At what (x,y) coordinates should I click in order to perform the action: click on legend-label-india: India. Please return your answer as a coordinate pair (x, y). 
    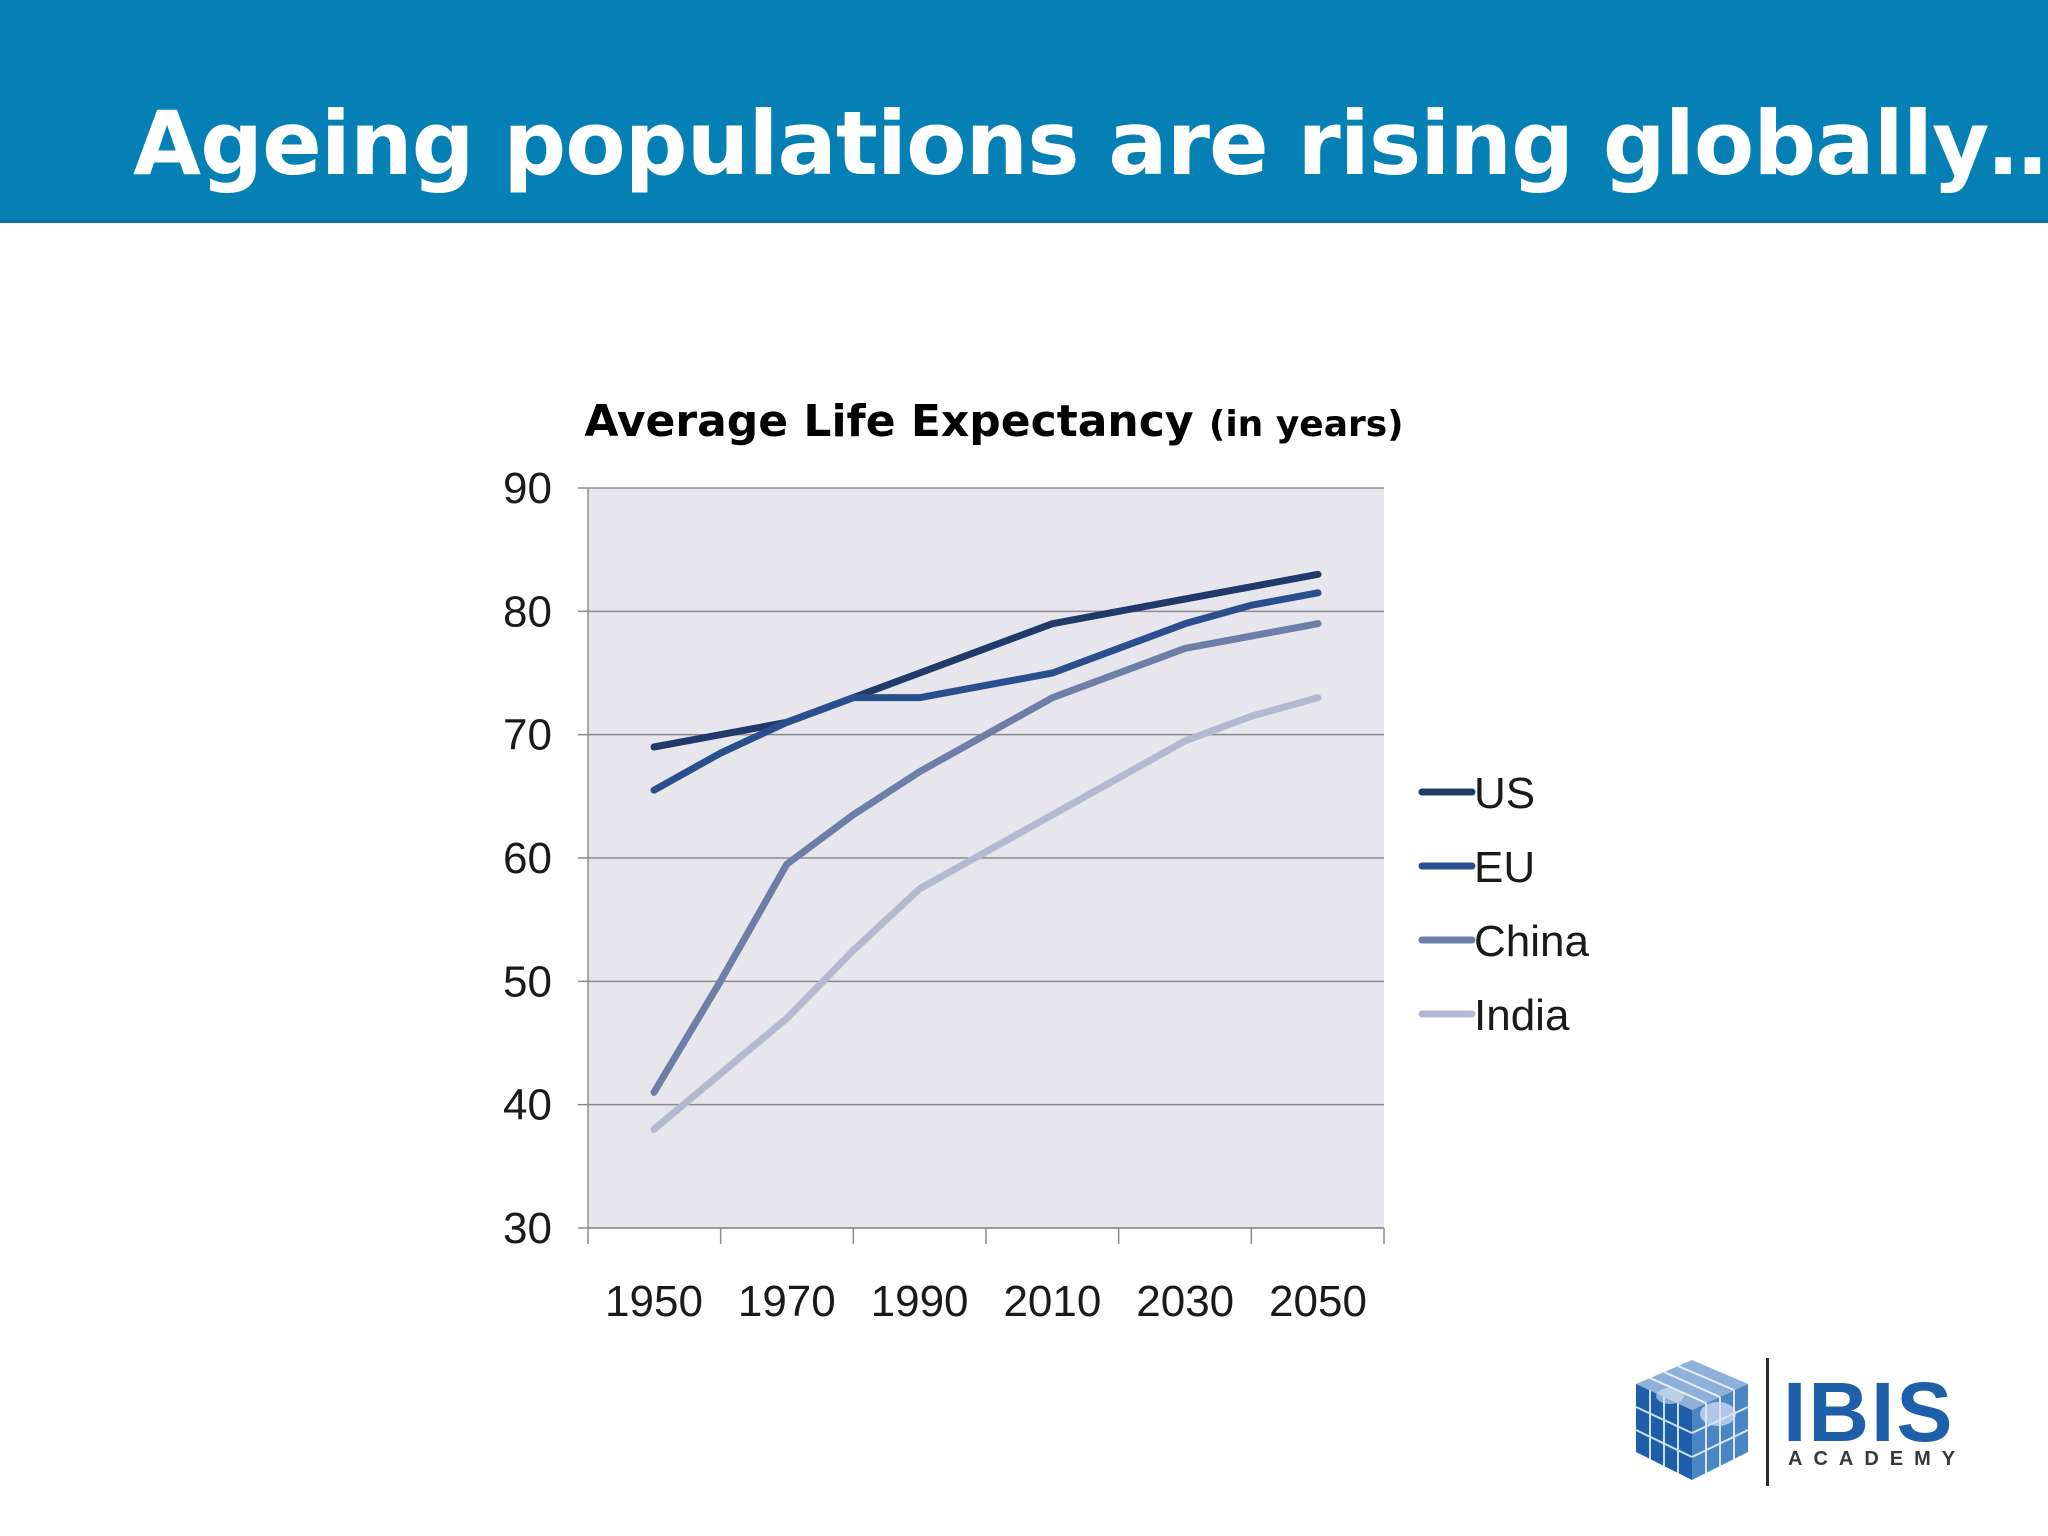
    Looking at the image, I should click on (1522, 1015).